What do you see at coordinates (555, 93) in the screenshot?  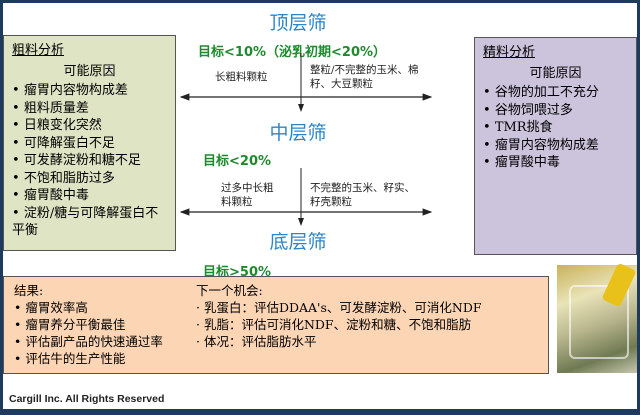 I see `list-item: 谷物的加工不充分` at bounding box center [555, 93].